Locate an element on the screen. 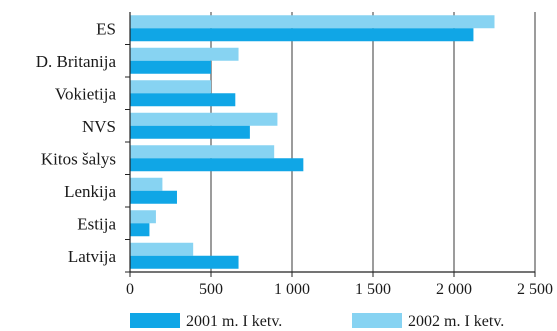 The image size is (557, 331). category-label-2: Vokietija is located at coordinates (86, 93).